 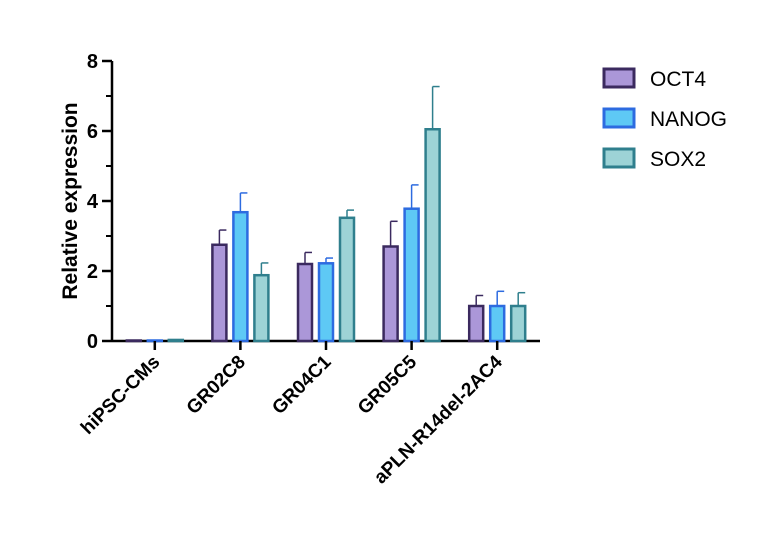 I want to click on bar-sox2-hipsc-cms, so click(x=176, y=340).